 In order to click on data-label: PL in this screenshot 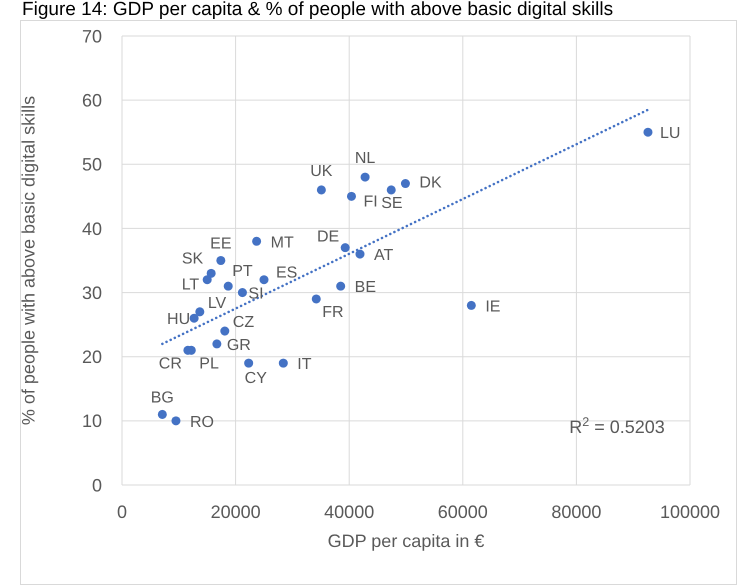, I will do `click(209, 363)`.